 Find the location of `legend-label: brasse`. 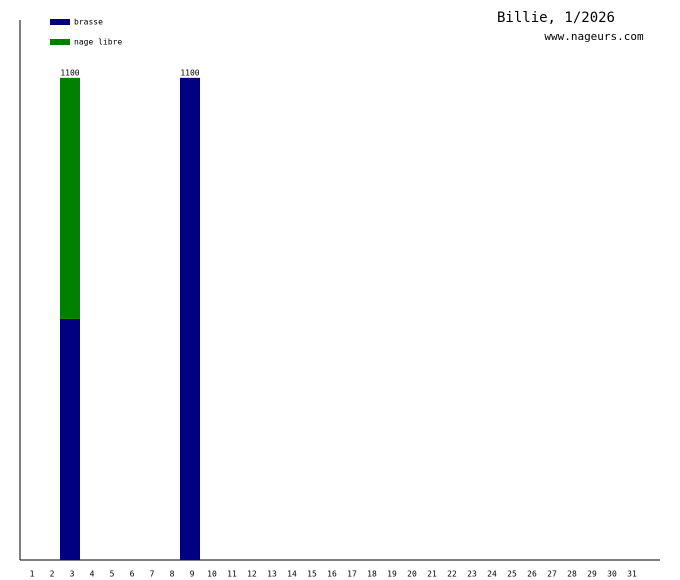

legend-label: brasse is located at coordinates (88, 22).